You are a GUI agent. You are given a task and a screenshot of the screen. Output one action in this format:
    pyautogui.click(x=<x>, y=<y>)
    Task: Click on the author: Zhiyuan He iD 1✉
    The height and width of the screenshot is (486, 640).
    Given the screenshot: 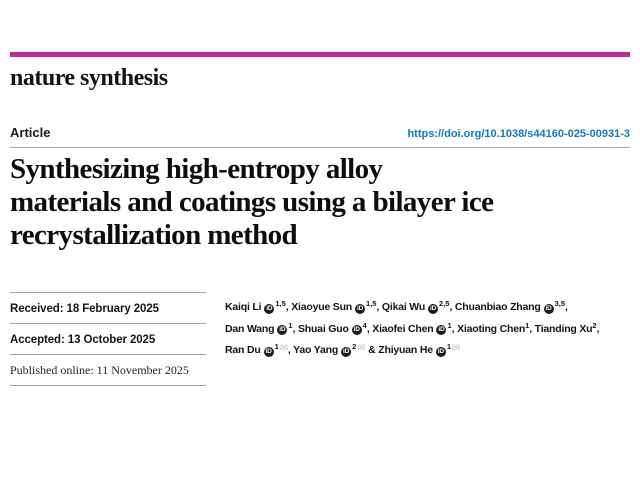 What is the action you would take?
    pyautogui.click(x=419, y=349)
    